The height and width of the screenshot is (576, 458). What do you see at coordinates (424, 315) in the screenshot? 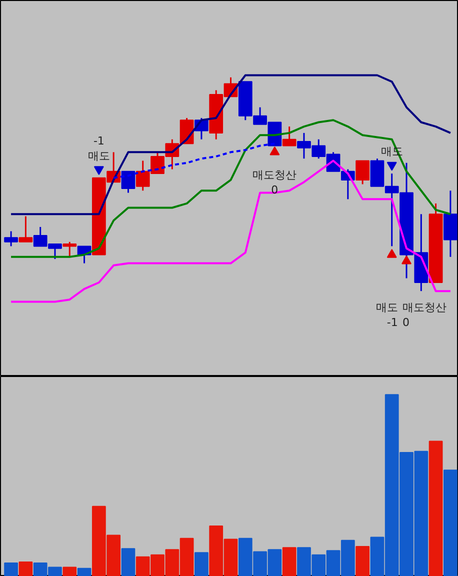
I see `text: 매도청산 0` at bounding box center [424, 315].